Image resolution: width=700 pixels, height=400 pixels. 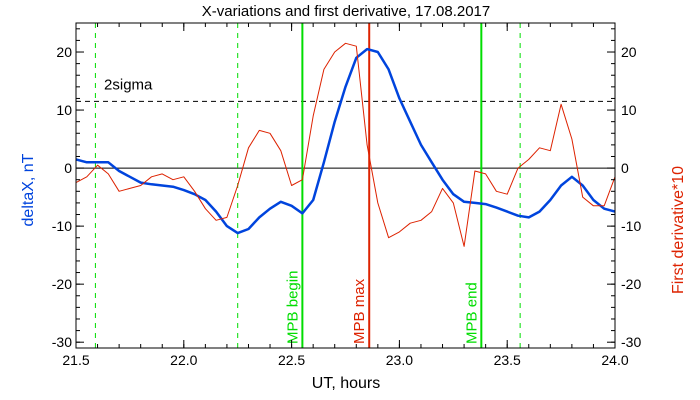 What do you see at coordinates (346, 383) in the screenshot?
I see `x-axis-title: UT, hours` at bounding box center [346, 383].